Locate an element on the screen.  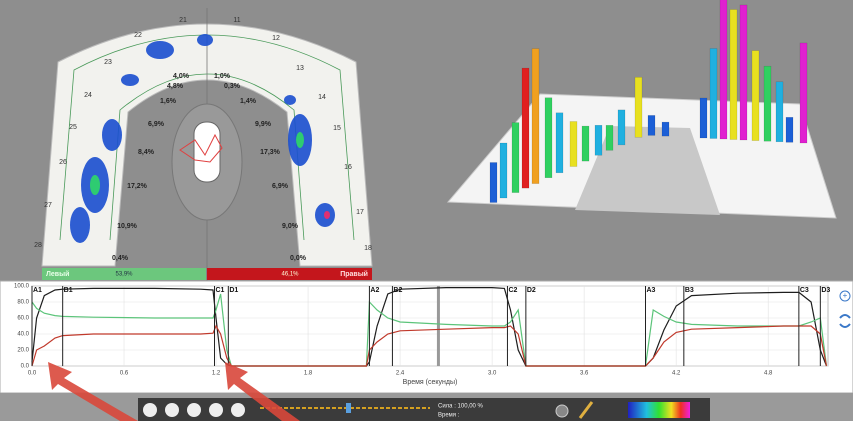
tooth-percent: 4,8% is located at coordinates (175, 86).